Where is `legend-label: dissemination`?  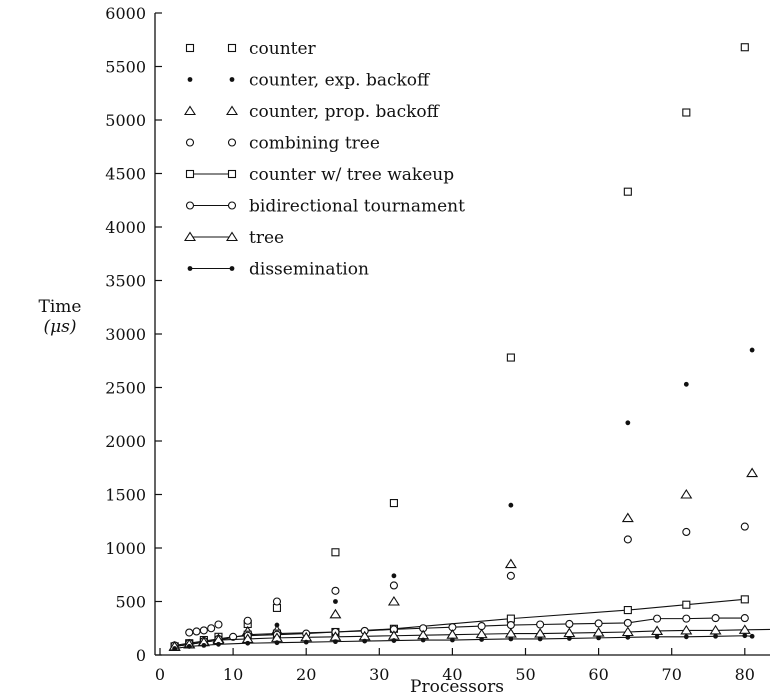 legend-label: dissemination is located at coordinates (309, 270).